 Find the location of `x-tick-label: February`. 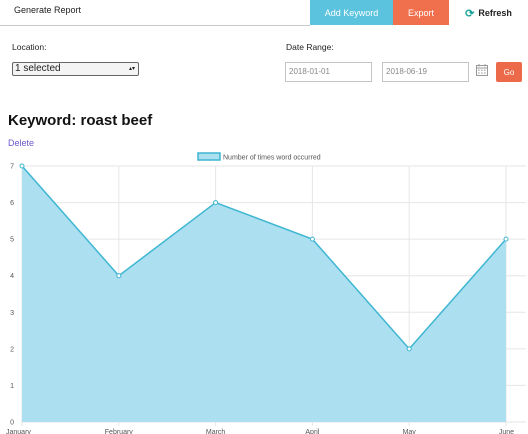

x-tick-label: February is located at coordinates (119, 431).